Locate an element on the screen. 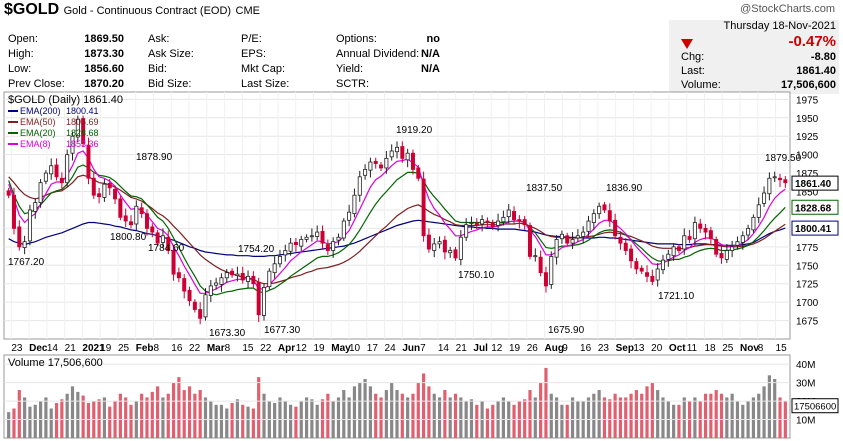 The image size is (843, 441). price-tag-label: 1800.41 is located at coordinates (813, 229).